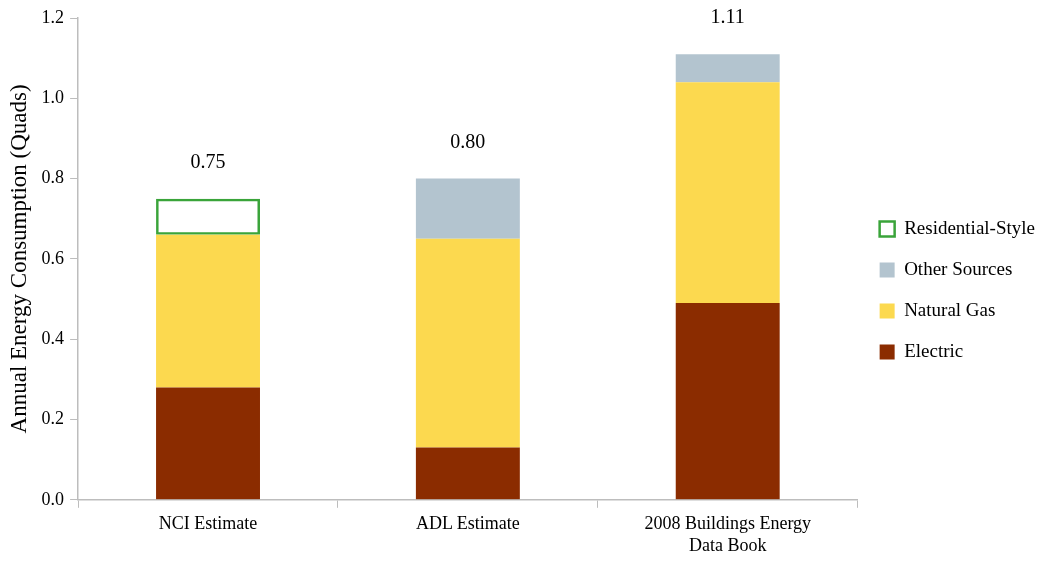  Describe the element at coordinates (728, 534) in the screenshot. I see `x-tick-label: 2008 Buildings Energy Data Book` at that location.